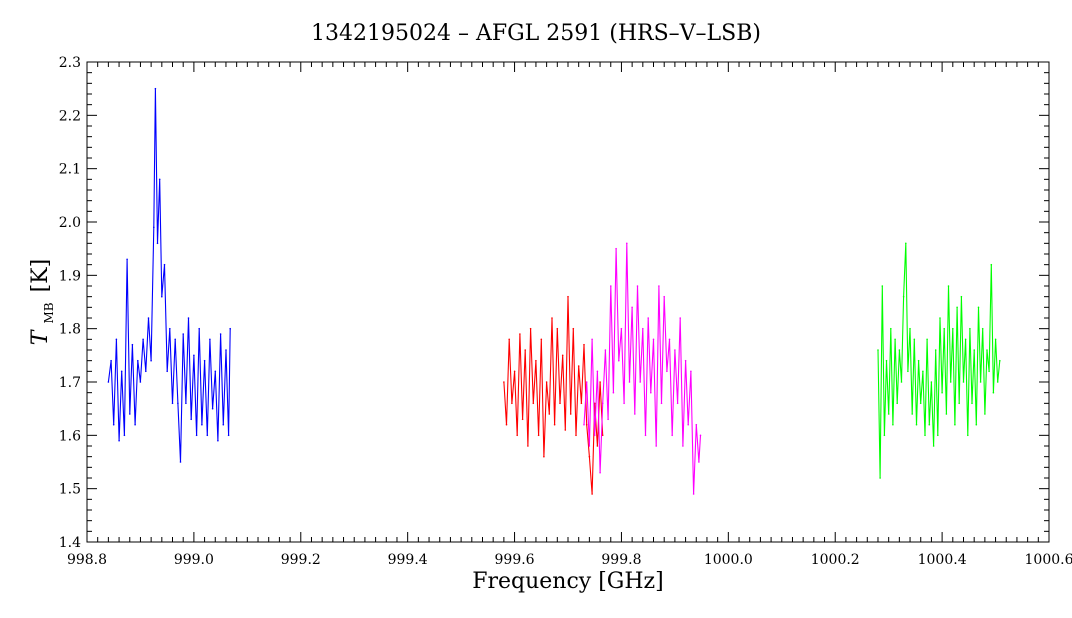 The width and height of the screenshot is (1072, 618). I want to click on y-tick-label: 1.7, so click(70, 383).